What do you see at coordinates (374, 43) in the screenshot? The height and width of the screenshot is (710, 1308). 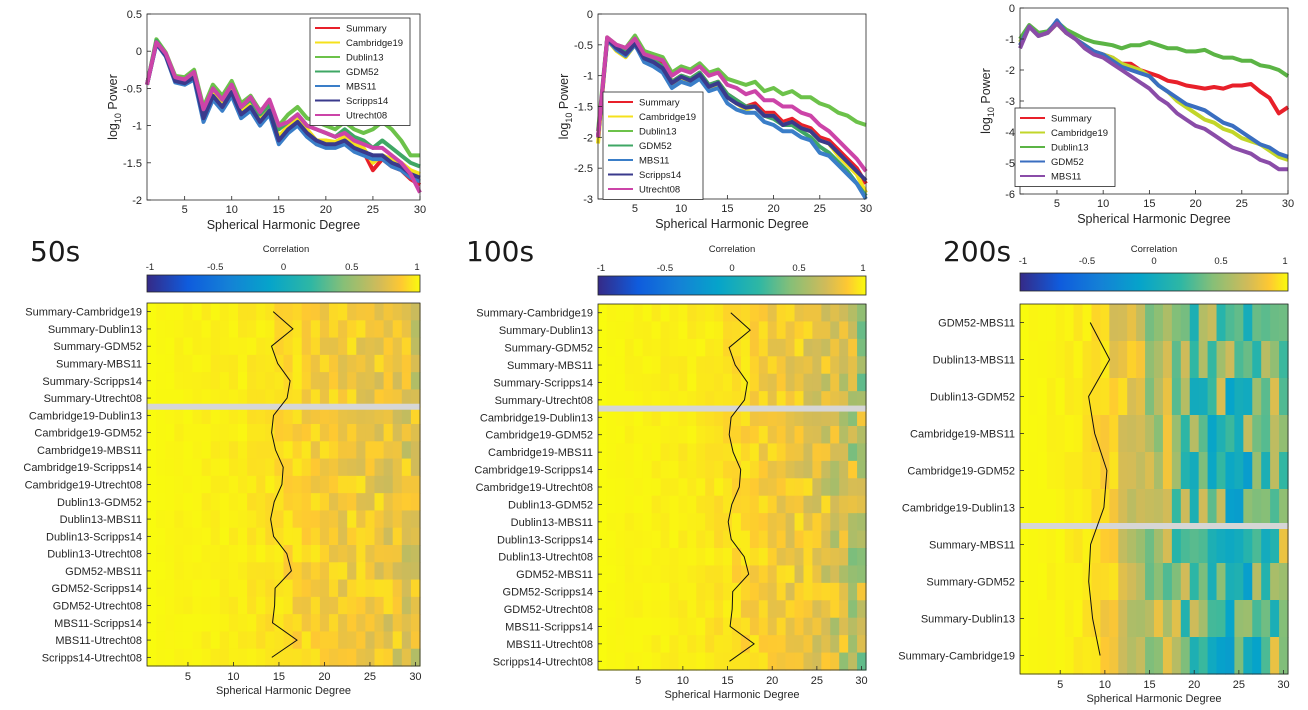 I see `legend-entry: Cambridge19` at bounding box center [374, 43].